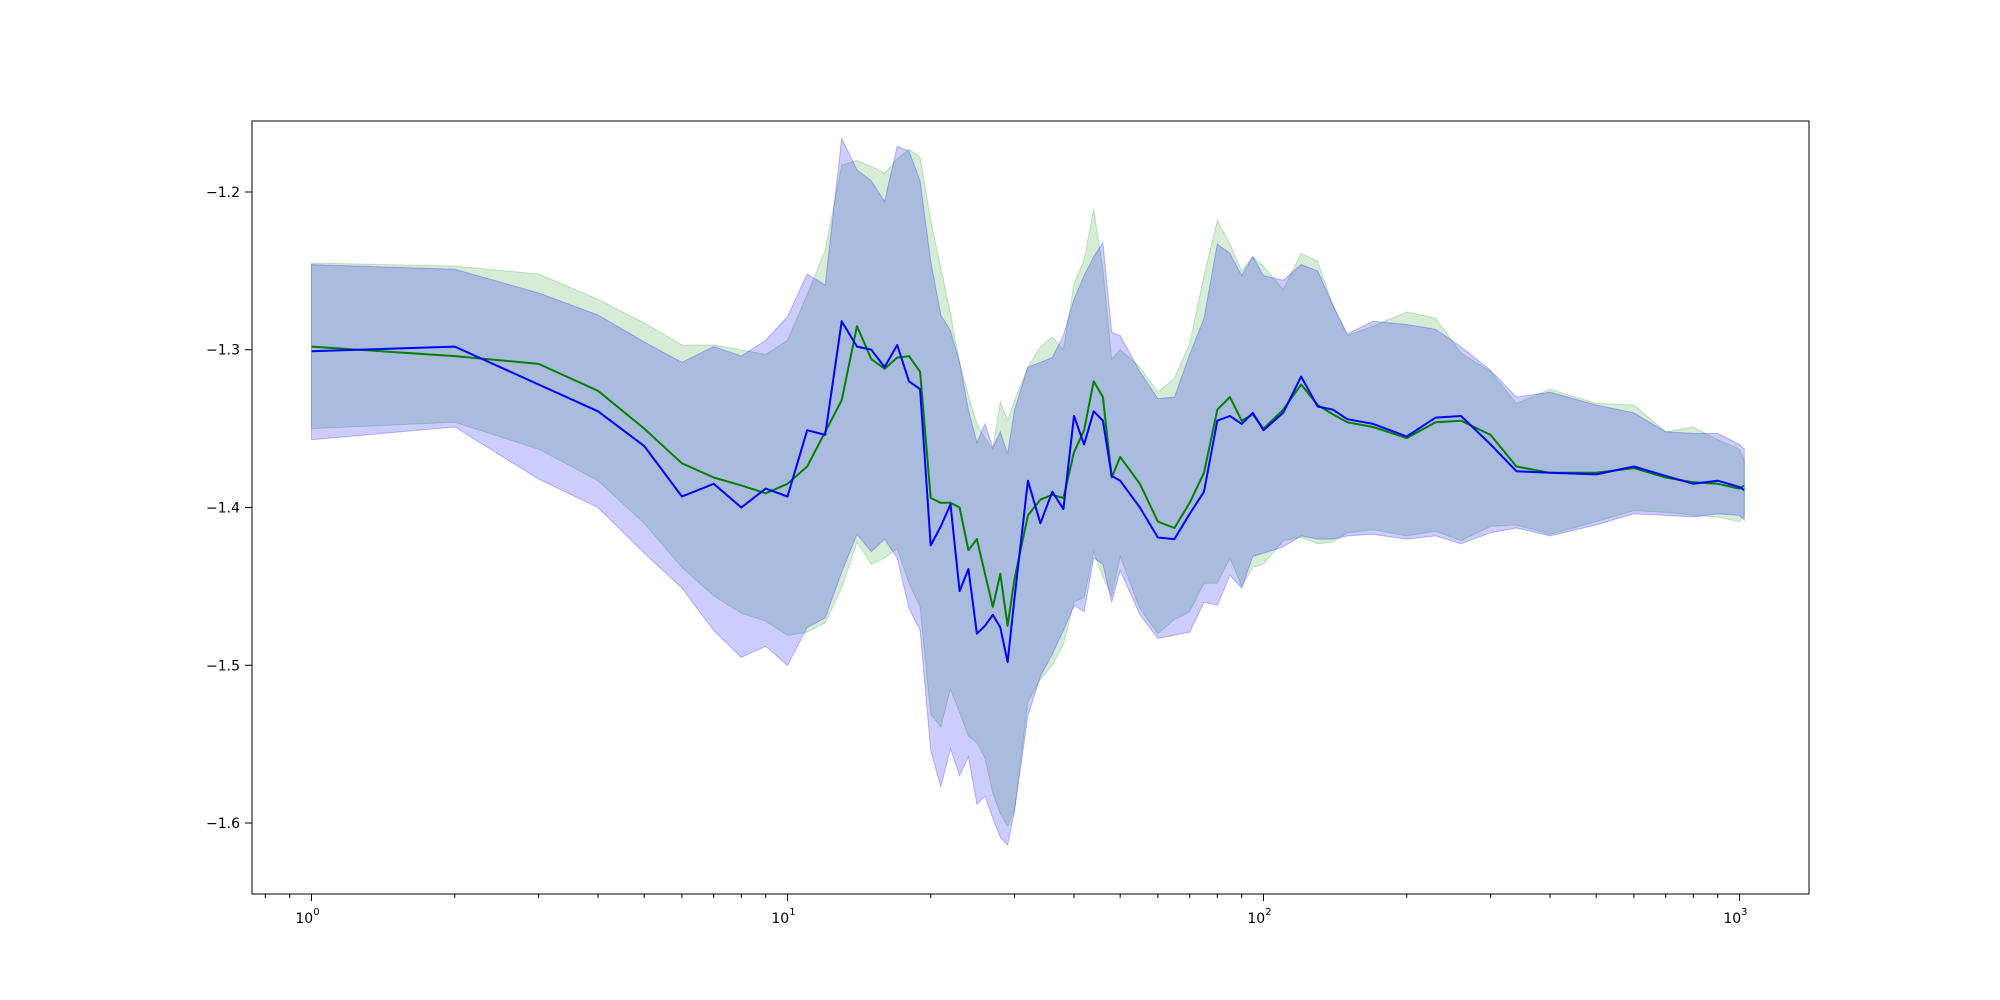 This screenshot has width=2000, height=1000. Describe the element at coordinates (1735, 917) in the screenshot. I see `x-tick-label-3: 10³` at that location.